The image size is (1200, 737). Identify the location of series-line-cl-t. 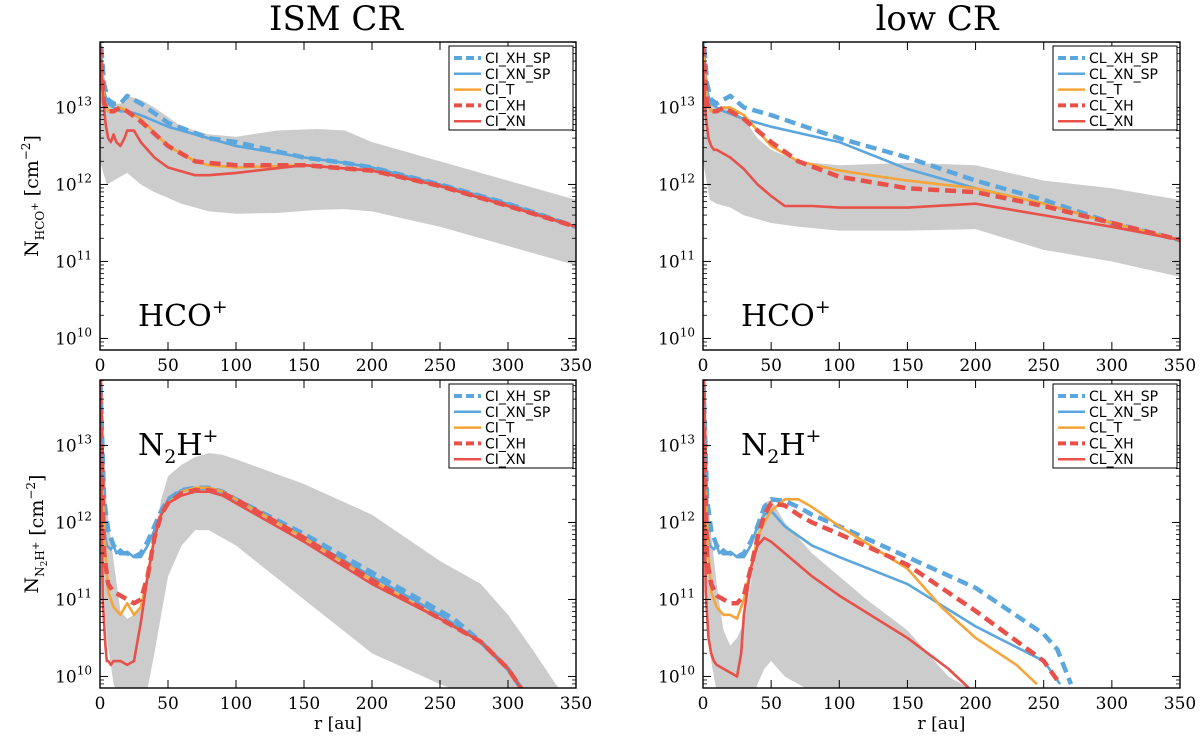
(870, 588).